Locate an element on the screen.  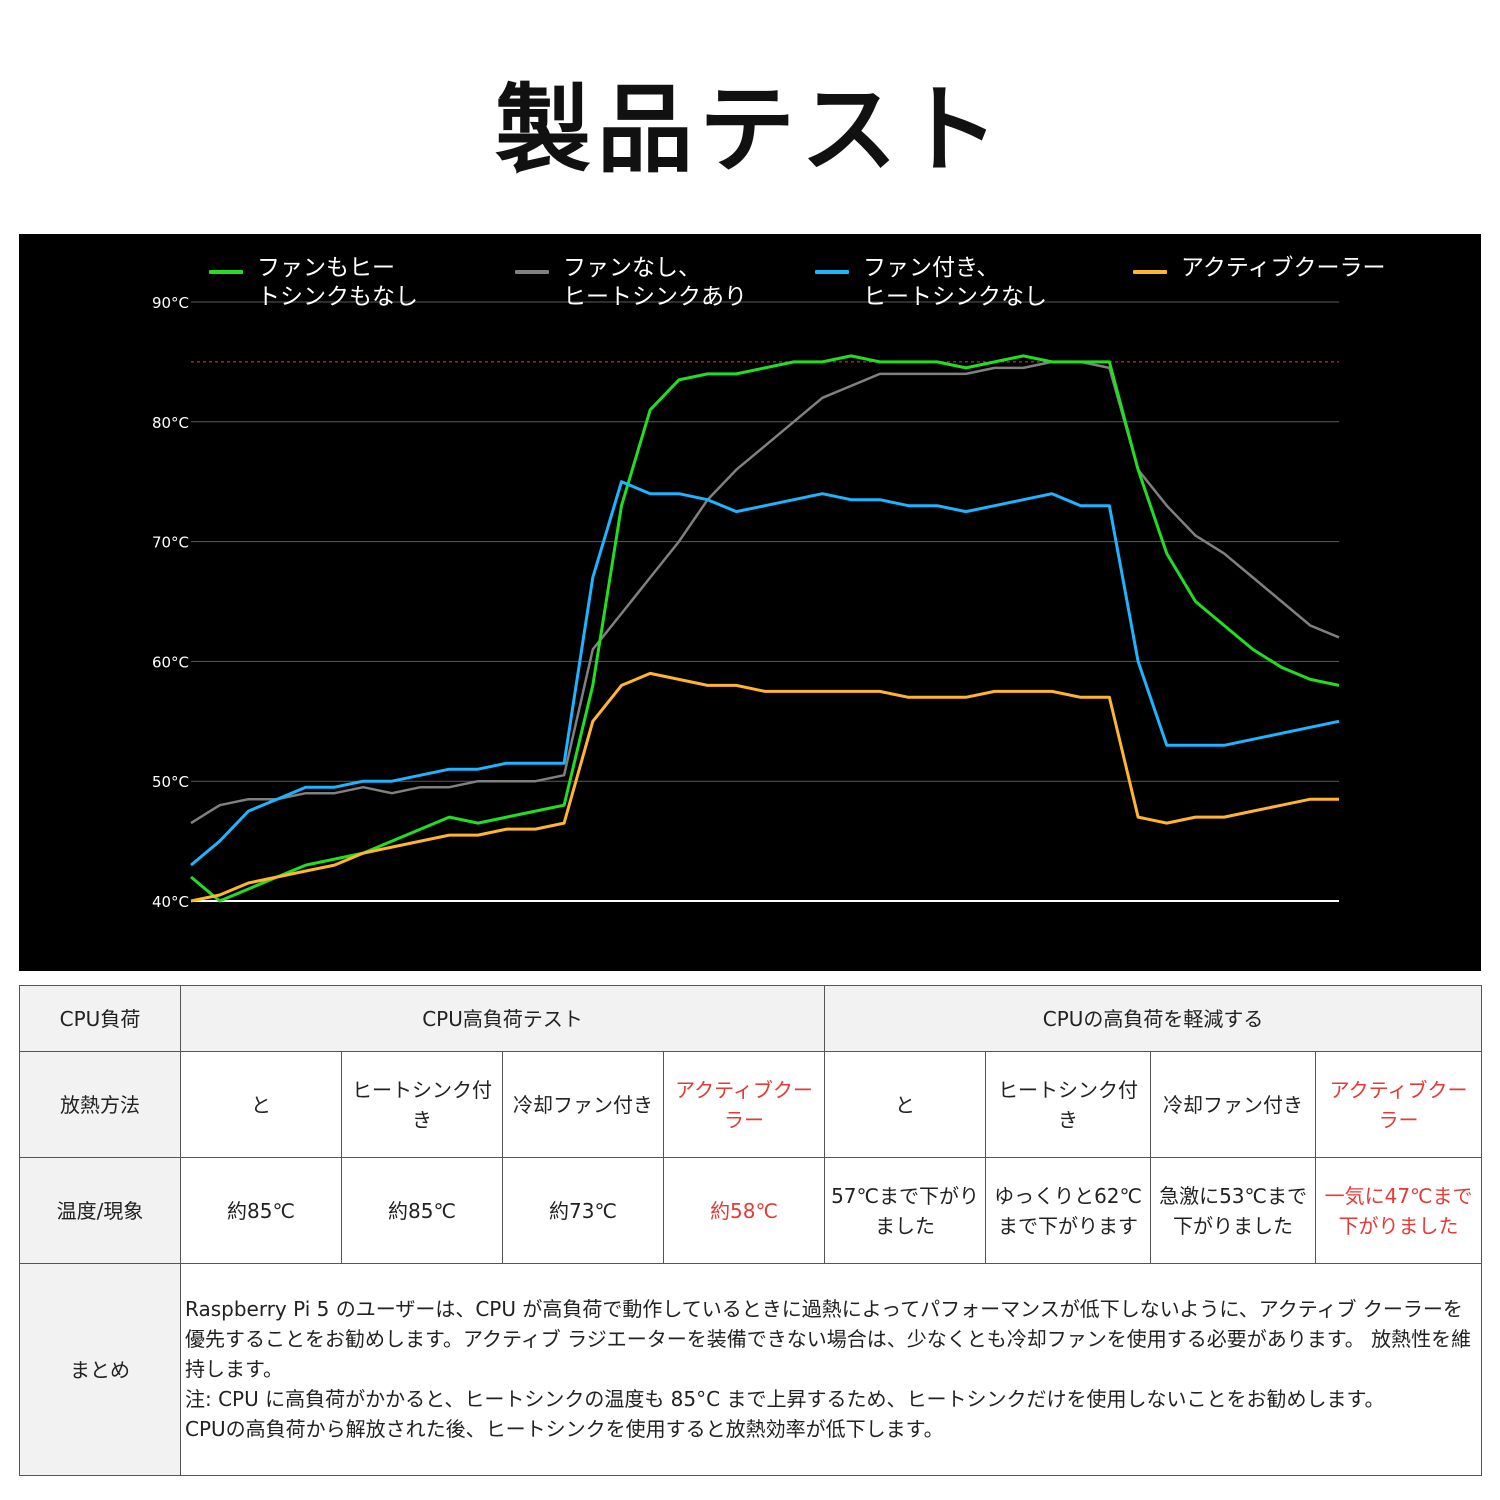
row-header-cooling-method: 放熱方法 is located at coordinates (100, 1104).